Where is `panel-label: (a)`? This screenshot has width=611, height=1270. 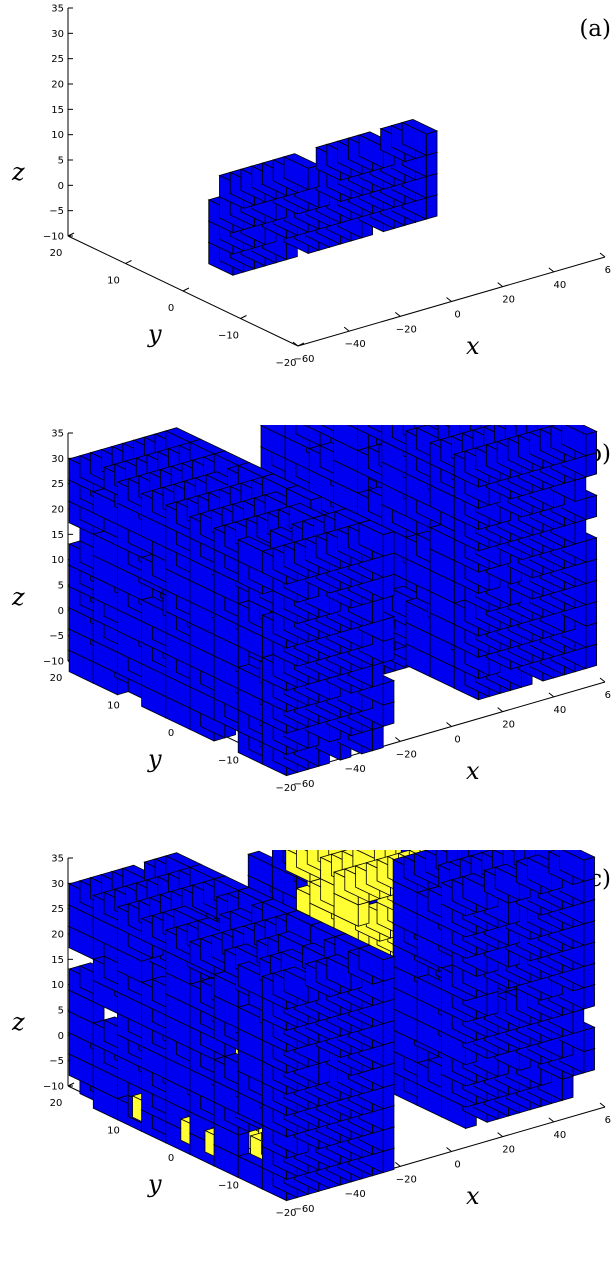
panel-label: (a) is located at coordinates (595, 29).